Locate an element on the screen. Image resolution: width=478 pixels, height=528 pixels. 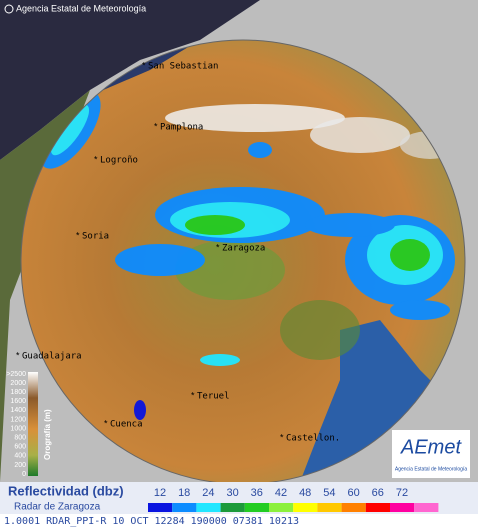
orography-level: 0 is located at coordinates (24, 474).